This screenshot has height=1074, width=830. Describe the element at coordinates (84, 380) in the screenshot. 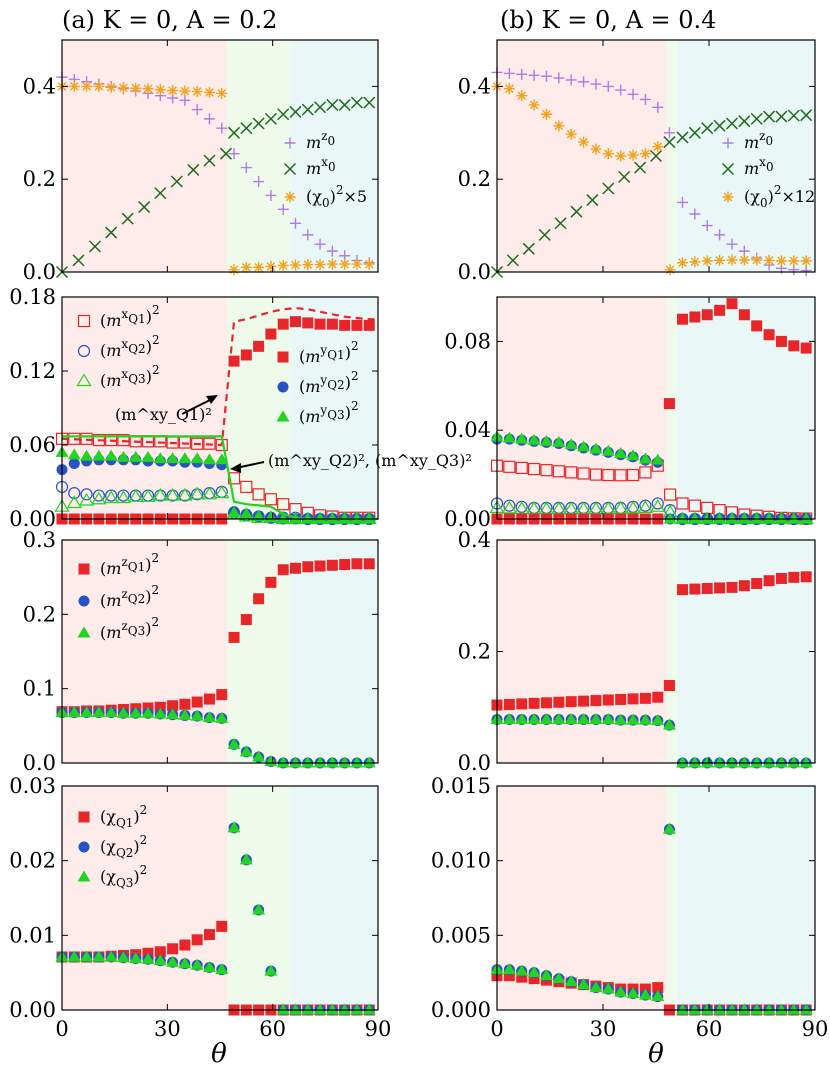

I see `legend-marker` at that location.